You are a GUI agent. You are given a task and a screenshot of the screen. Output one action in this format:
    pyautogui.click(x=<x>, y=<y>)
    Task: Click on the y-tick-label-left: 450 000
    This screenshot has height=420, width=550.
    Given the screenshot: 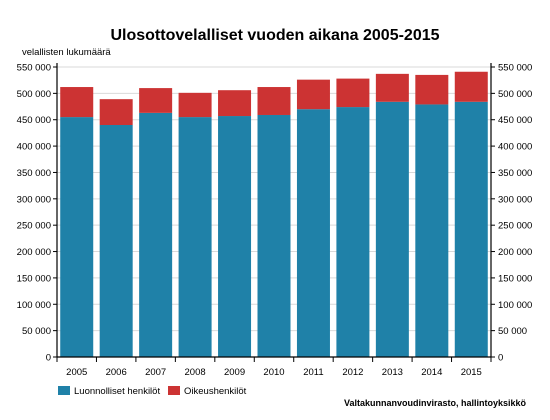 What is the action you would take?
    pyautogui.click(x=34, y=120)
    